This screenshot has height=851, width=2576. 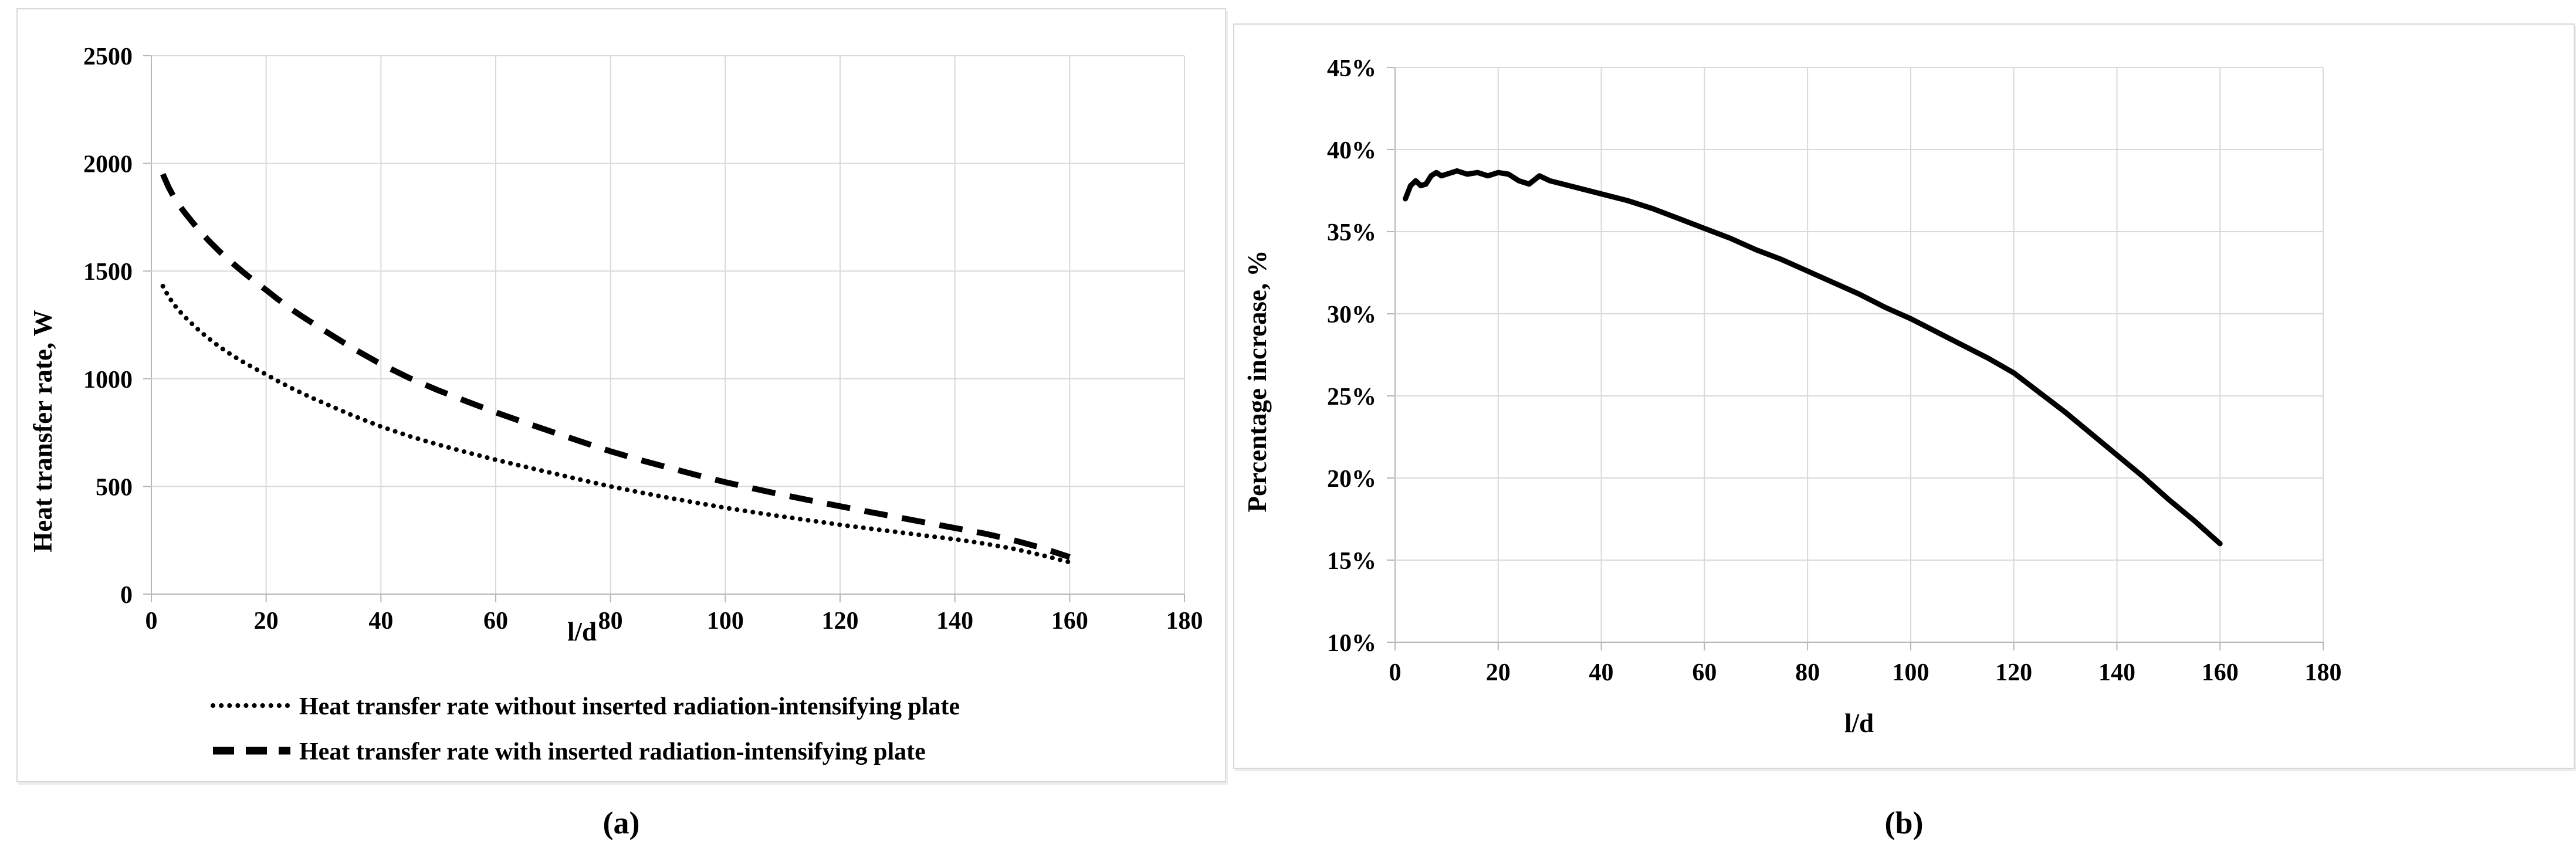 I want to click on y-tick-label: 1500, so click(x=108, y=272).